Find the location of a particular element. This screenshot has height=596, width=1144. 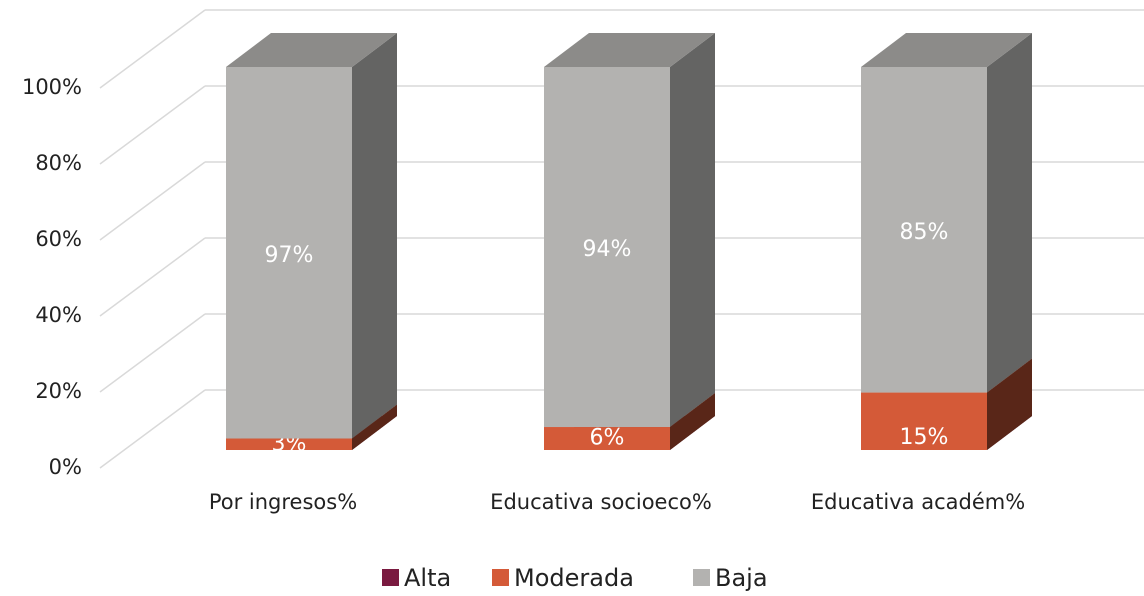

y-tick-label: 100% is located at coordinates (52, 87).